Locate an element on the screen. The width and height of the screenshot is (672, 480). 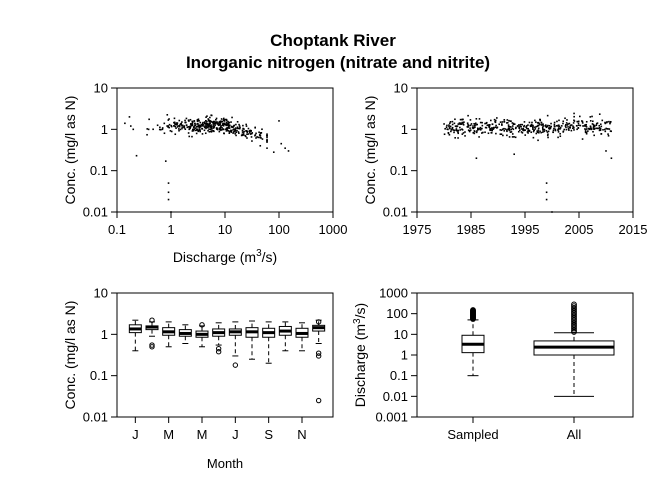
p1-y-tick-label: 10 is located at coordinates (401, 88).